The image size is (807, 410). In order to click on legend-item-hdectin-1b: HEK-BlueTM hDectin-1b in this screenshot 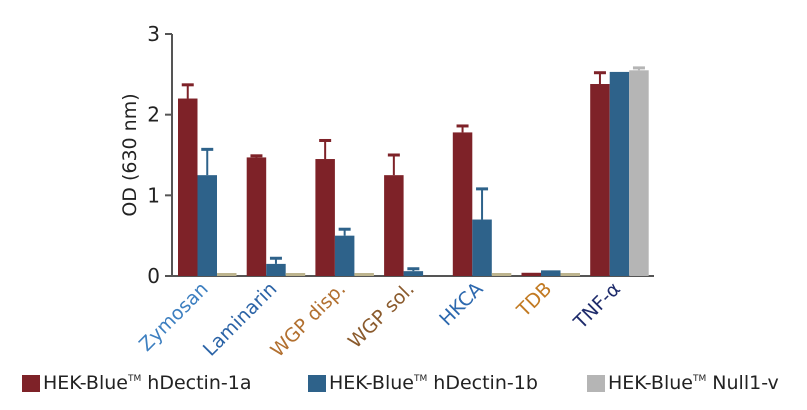, I will do `click(423, 383)`.